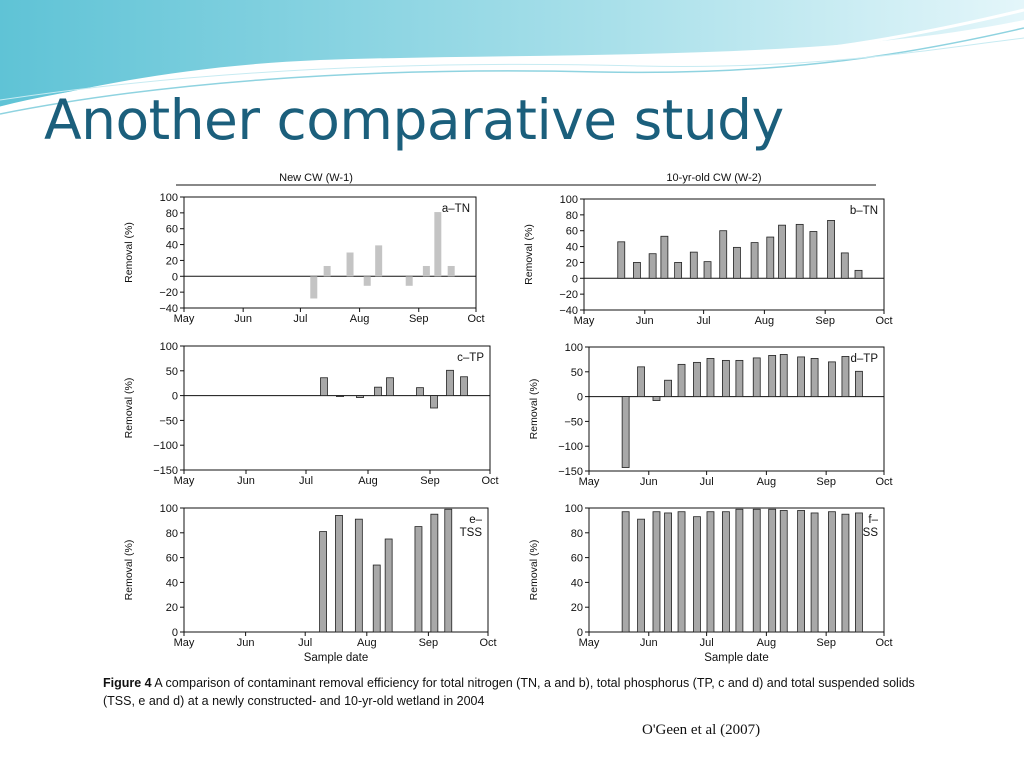 Image resolution: width=1024 pixels, height=768 pixels. What do you see at coordinates (826, 643) in the screenshot?
I see `panel-f-x-tick-label: Sep` at bounding box center [826, 643].